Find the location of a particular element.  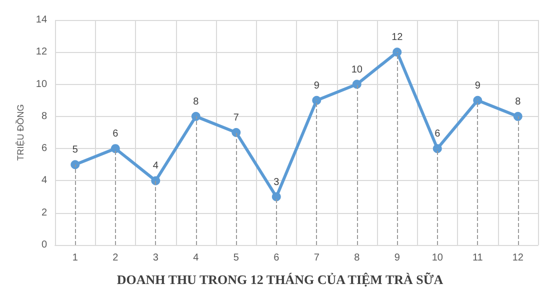

x-tick-label: 8 is located at coordinates (357, 258).